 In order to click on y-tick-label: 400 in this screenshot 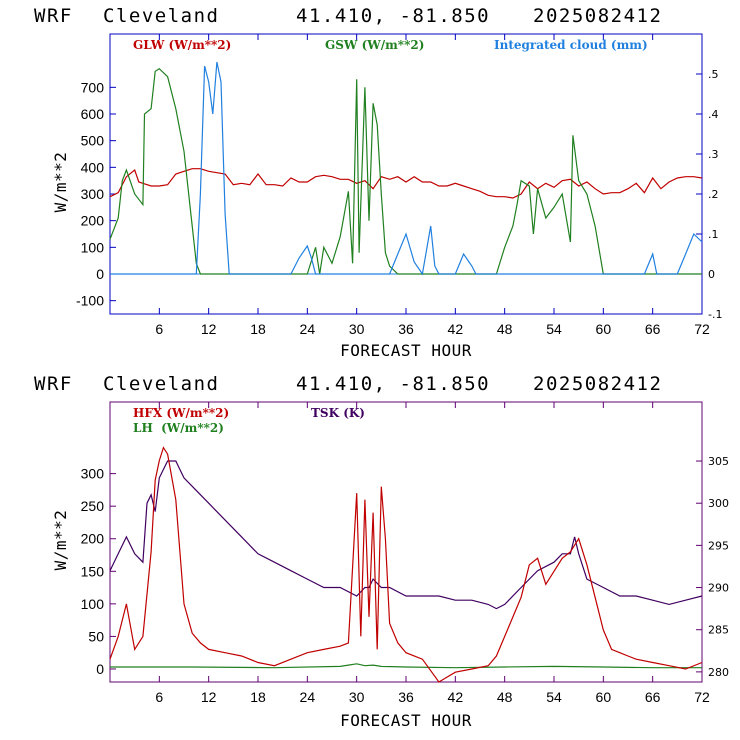, I will do `click(93, 167)`.